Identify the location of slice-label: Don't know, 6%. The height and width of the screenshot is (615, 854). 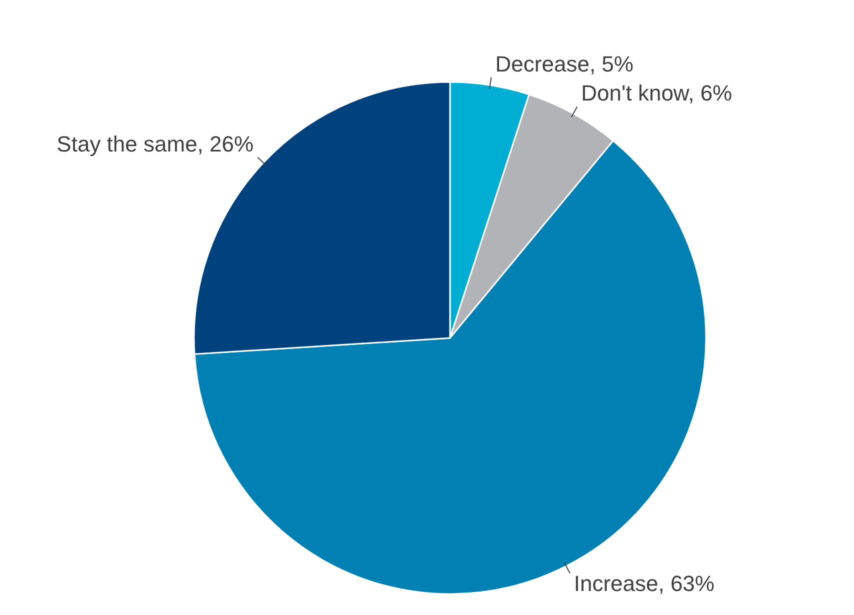
(656, 93).